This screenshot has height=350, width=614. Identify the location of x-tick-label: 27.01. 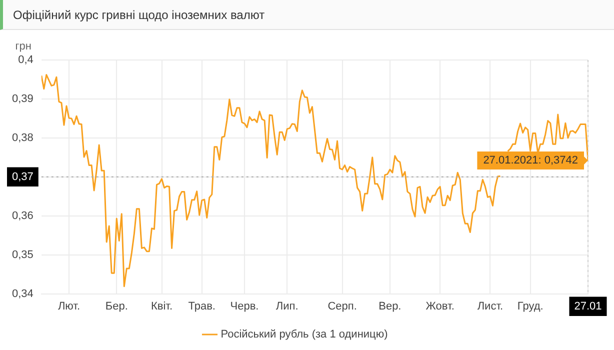
(588, 306).